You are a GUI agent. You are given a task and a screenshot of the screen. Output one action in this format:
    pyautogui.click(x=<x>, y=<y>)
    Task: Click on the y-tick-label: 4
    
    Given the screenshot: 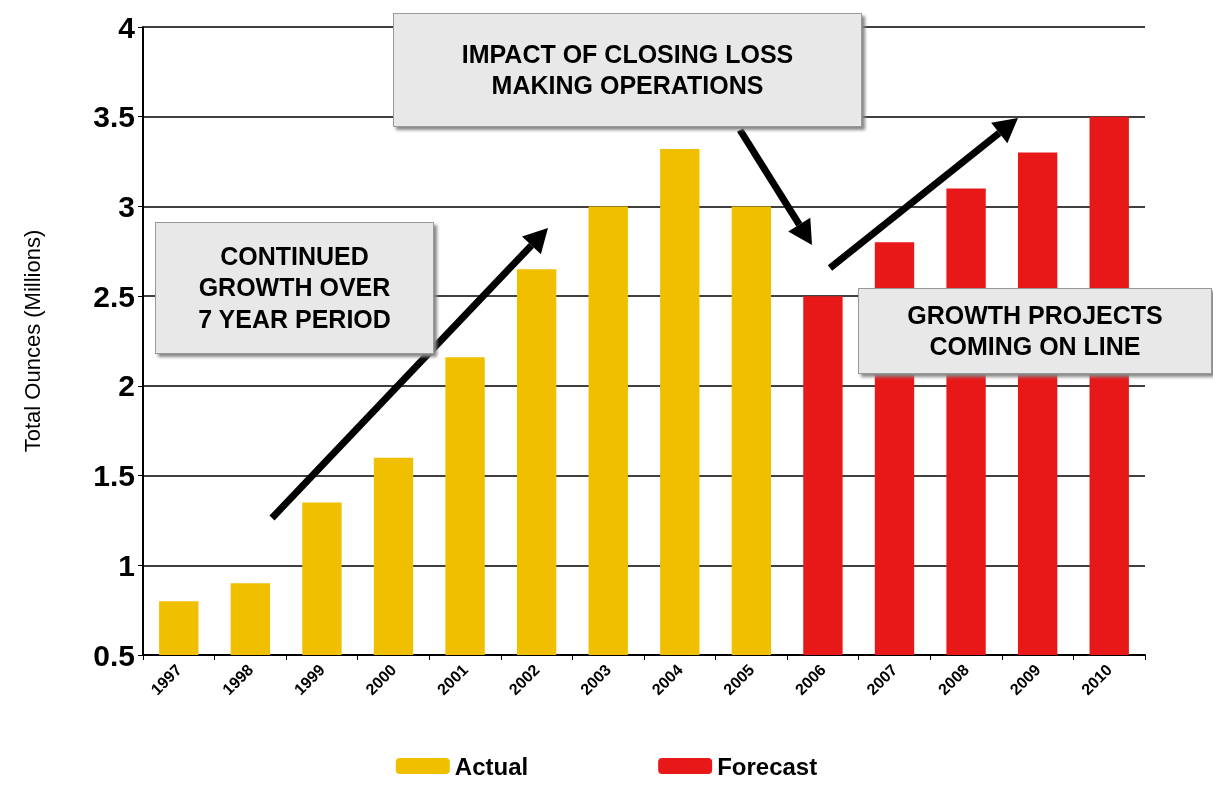 What is the action you would take?
    pyautogui.click(x=127, y=27)
    